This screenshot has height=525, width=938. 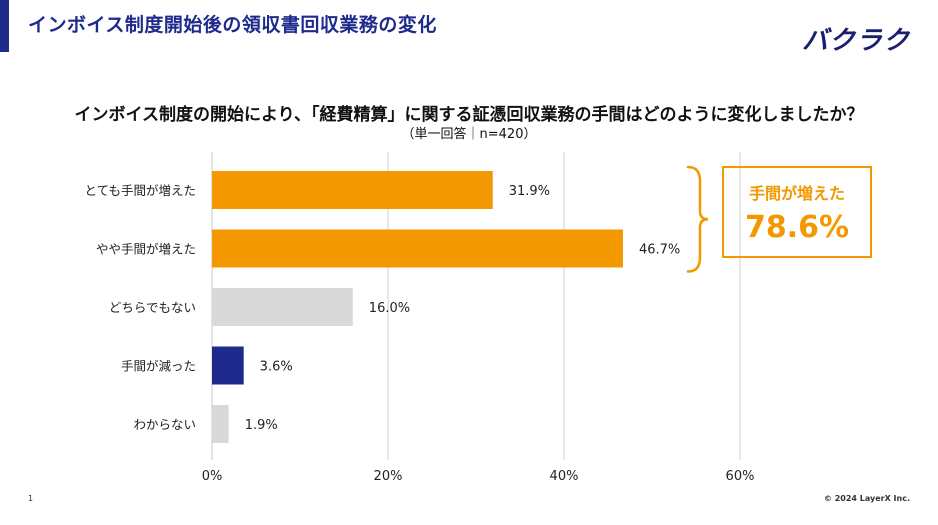 I want to click on category-label: どちらでもない, so click(x=152, y=307).